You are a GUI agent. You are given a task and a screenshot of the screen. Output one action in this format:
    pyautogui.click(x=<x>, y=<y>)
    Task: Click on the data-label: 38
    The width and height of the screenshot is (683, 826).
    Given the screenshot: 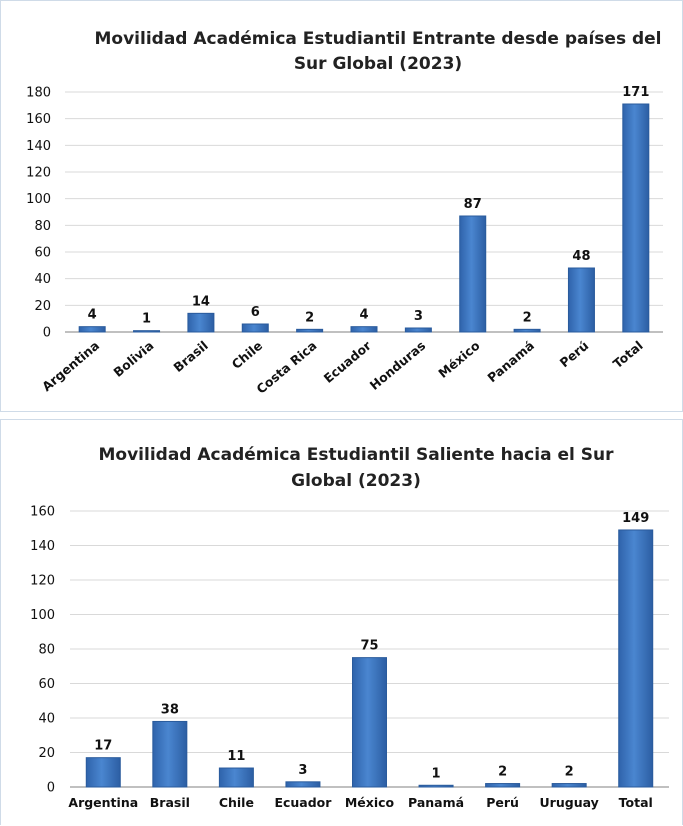 What is the action you would take?
    pyautogui.click(x=170, y=709)
    